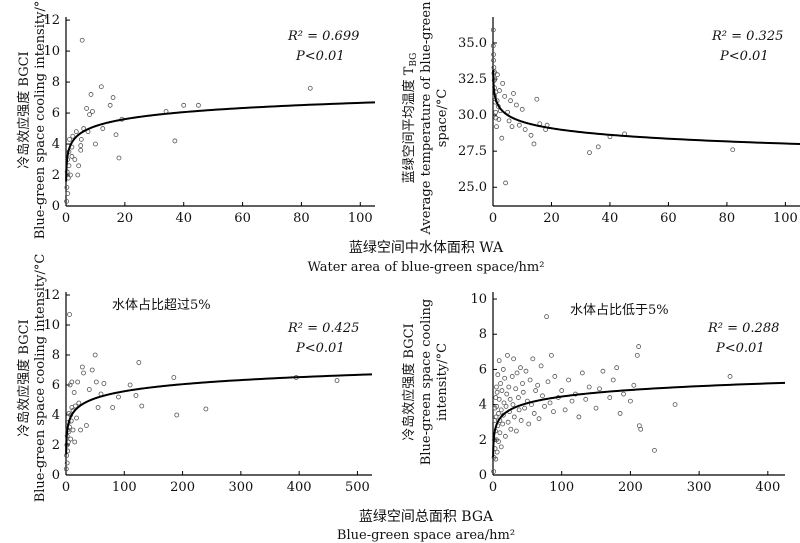 This screenshot has height=543, width=800. I want to click on y-tick-label: 35.0, so click(472, 43).